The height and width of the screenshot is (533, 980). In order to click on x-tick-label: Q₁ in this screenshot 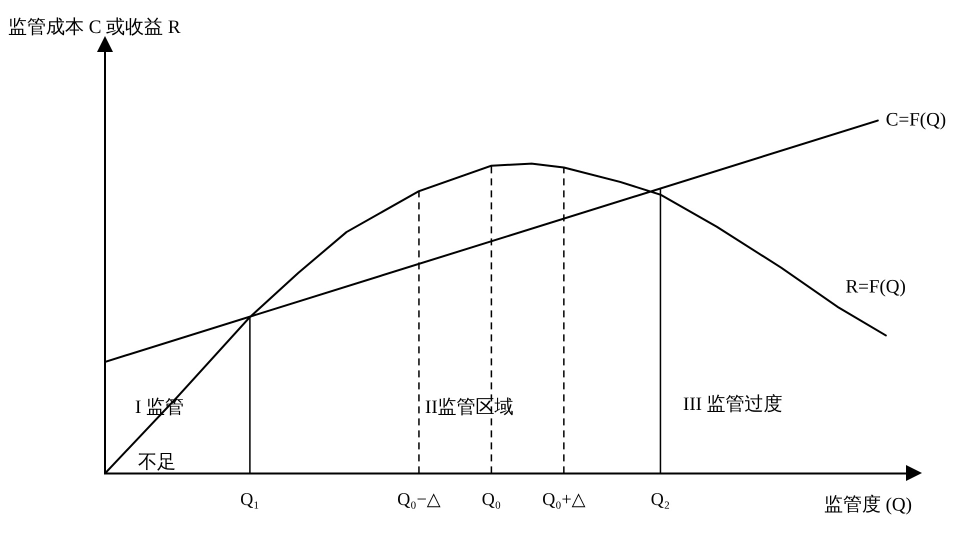, I will do `click(250, 498)`.